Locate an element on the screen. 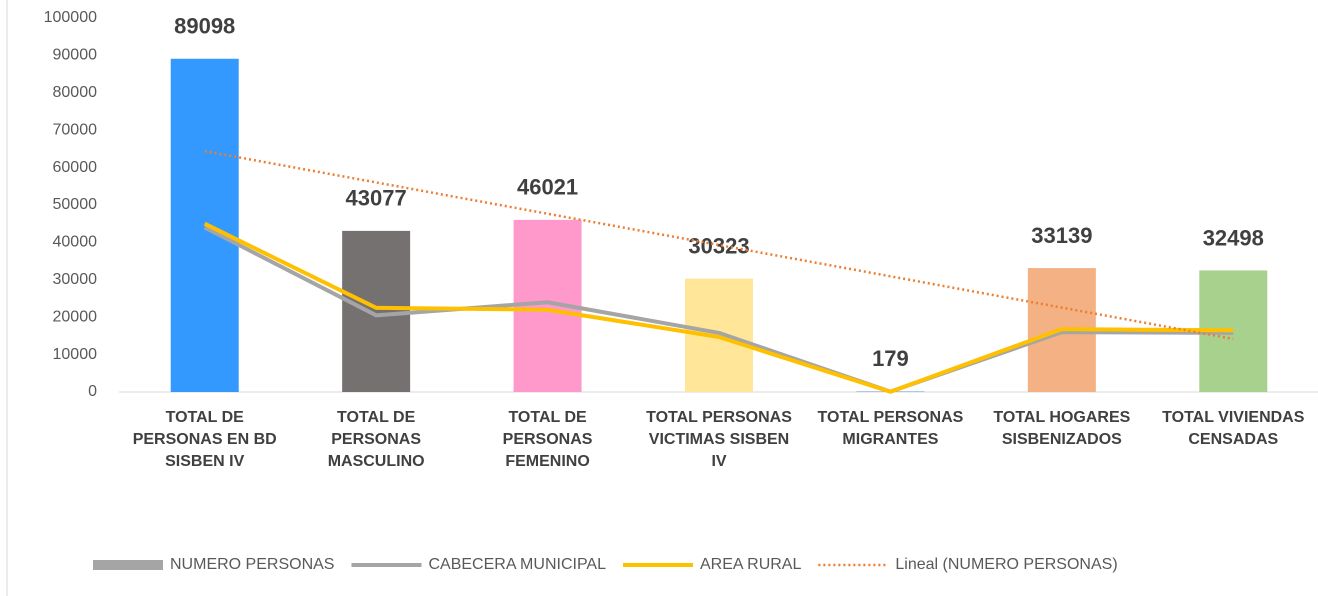  data-label: 30323 is located at coordinates (718, 245).